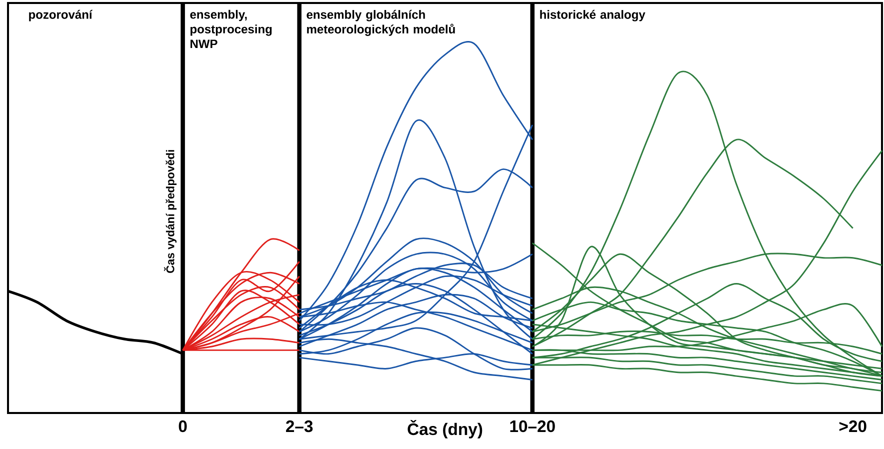 The width and height of the screenshot is (884, 449). What do you see at coordinates (593, 16) in the screenshot?
I see `text: historické analogy` at bounding box center [593, 16].